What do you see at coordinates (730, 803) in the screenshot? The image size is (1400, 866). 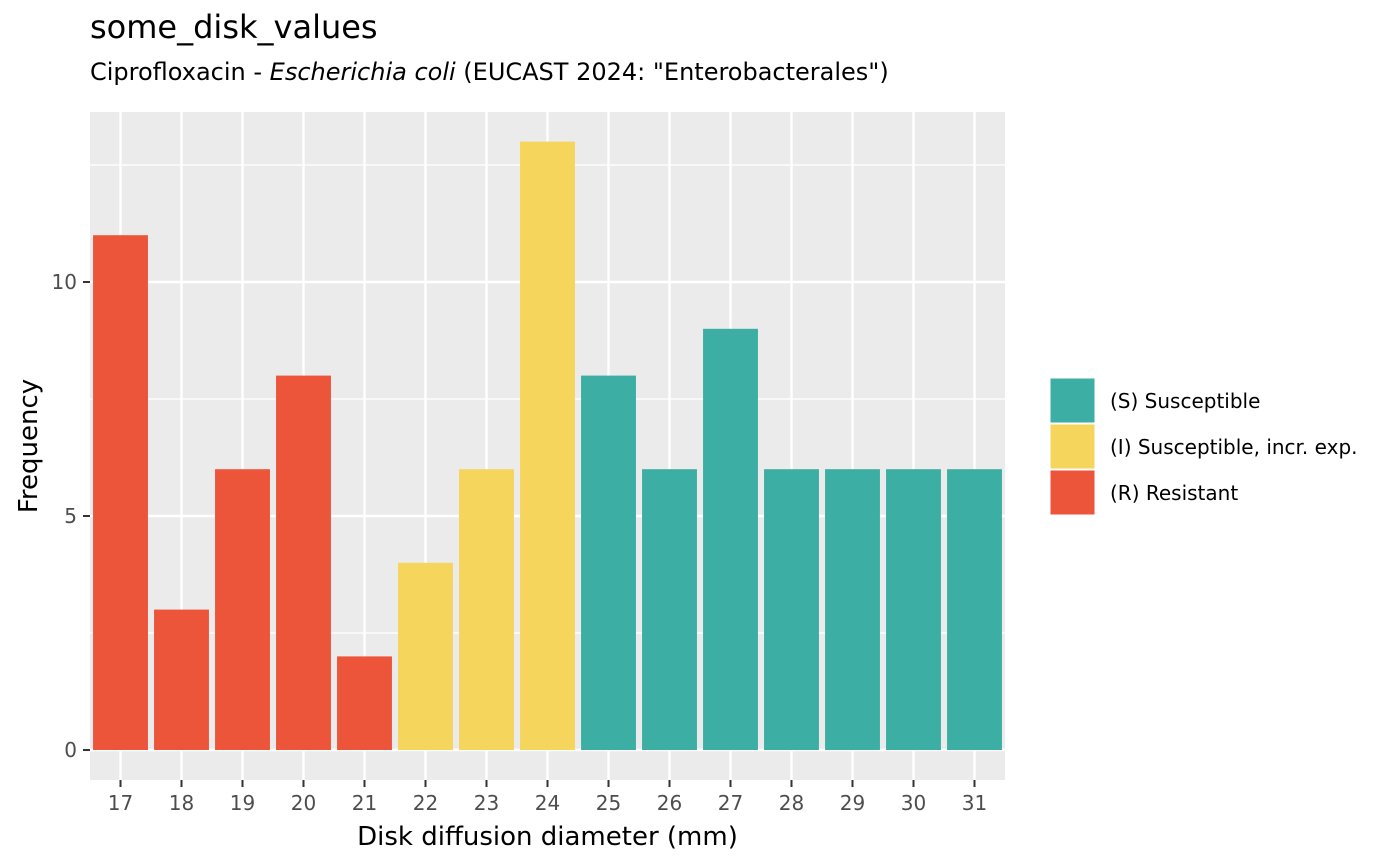 I see `x-tick-label: 27` at bounding box center [730, 803].